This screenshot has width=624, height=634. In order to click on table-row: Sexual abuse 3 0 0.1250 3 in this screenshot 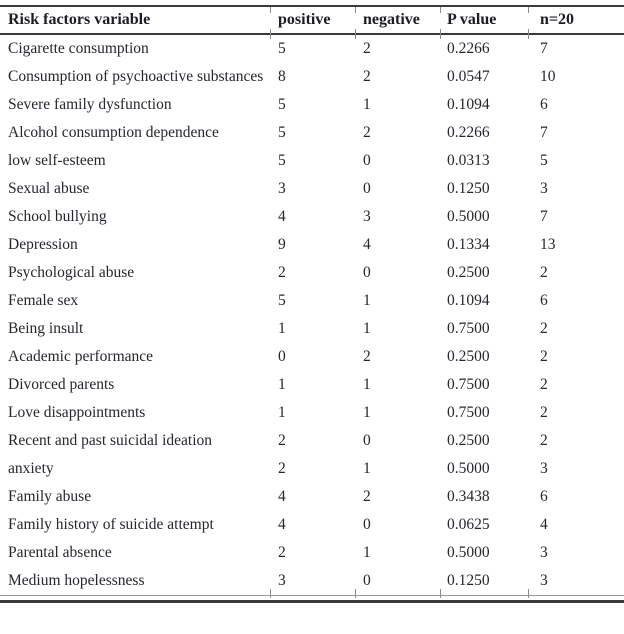, I will do `click(312, 189)`.